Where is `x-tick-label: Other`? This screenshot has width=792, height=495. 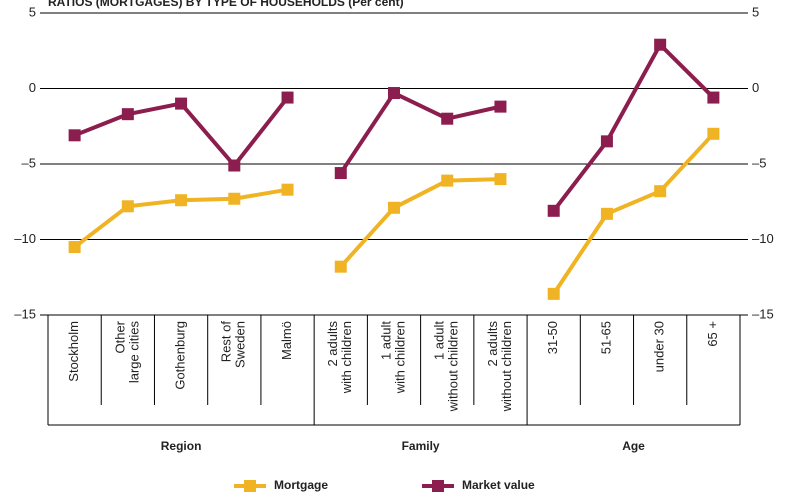
x-tick-label: Other is located at coordinates (119, 336).